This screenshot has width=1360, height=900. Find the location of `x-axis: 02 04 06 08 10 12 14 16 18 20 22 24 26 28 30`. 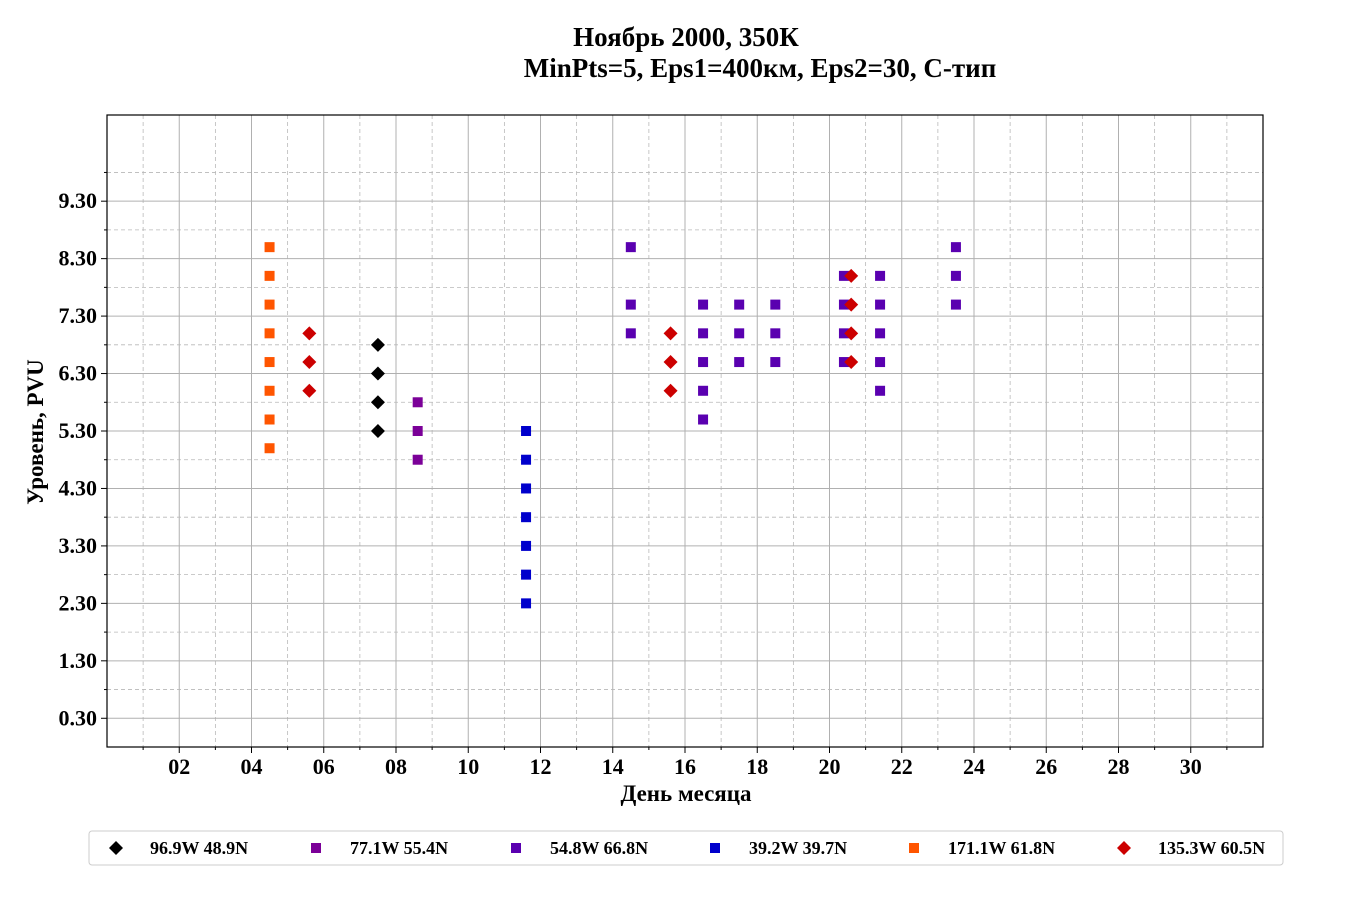

x-axis: 02 04 06 08 10 12 14 16 18 20 22 24 26 28 30 is located at coordinates (685, 763).